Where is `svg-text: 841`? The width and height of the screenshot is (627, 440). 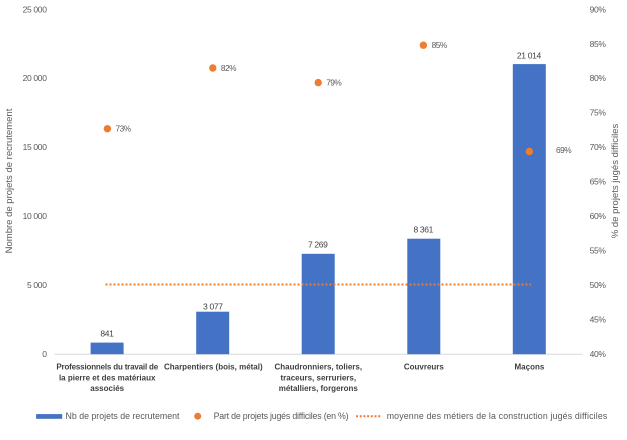
svg-text: 841 is located at coordinates (107, 333).